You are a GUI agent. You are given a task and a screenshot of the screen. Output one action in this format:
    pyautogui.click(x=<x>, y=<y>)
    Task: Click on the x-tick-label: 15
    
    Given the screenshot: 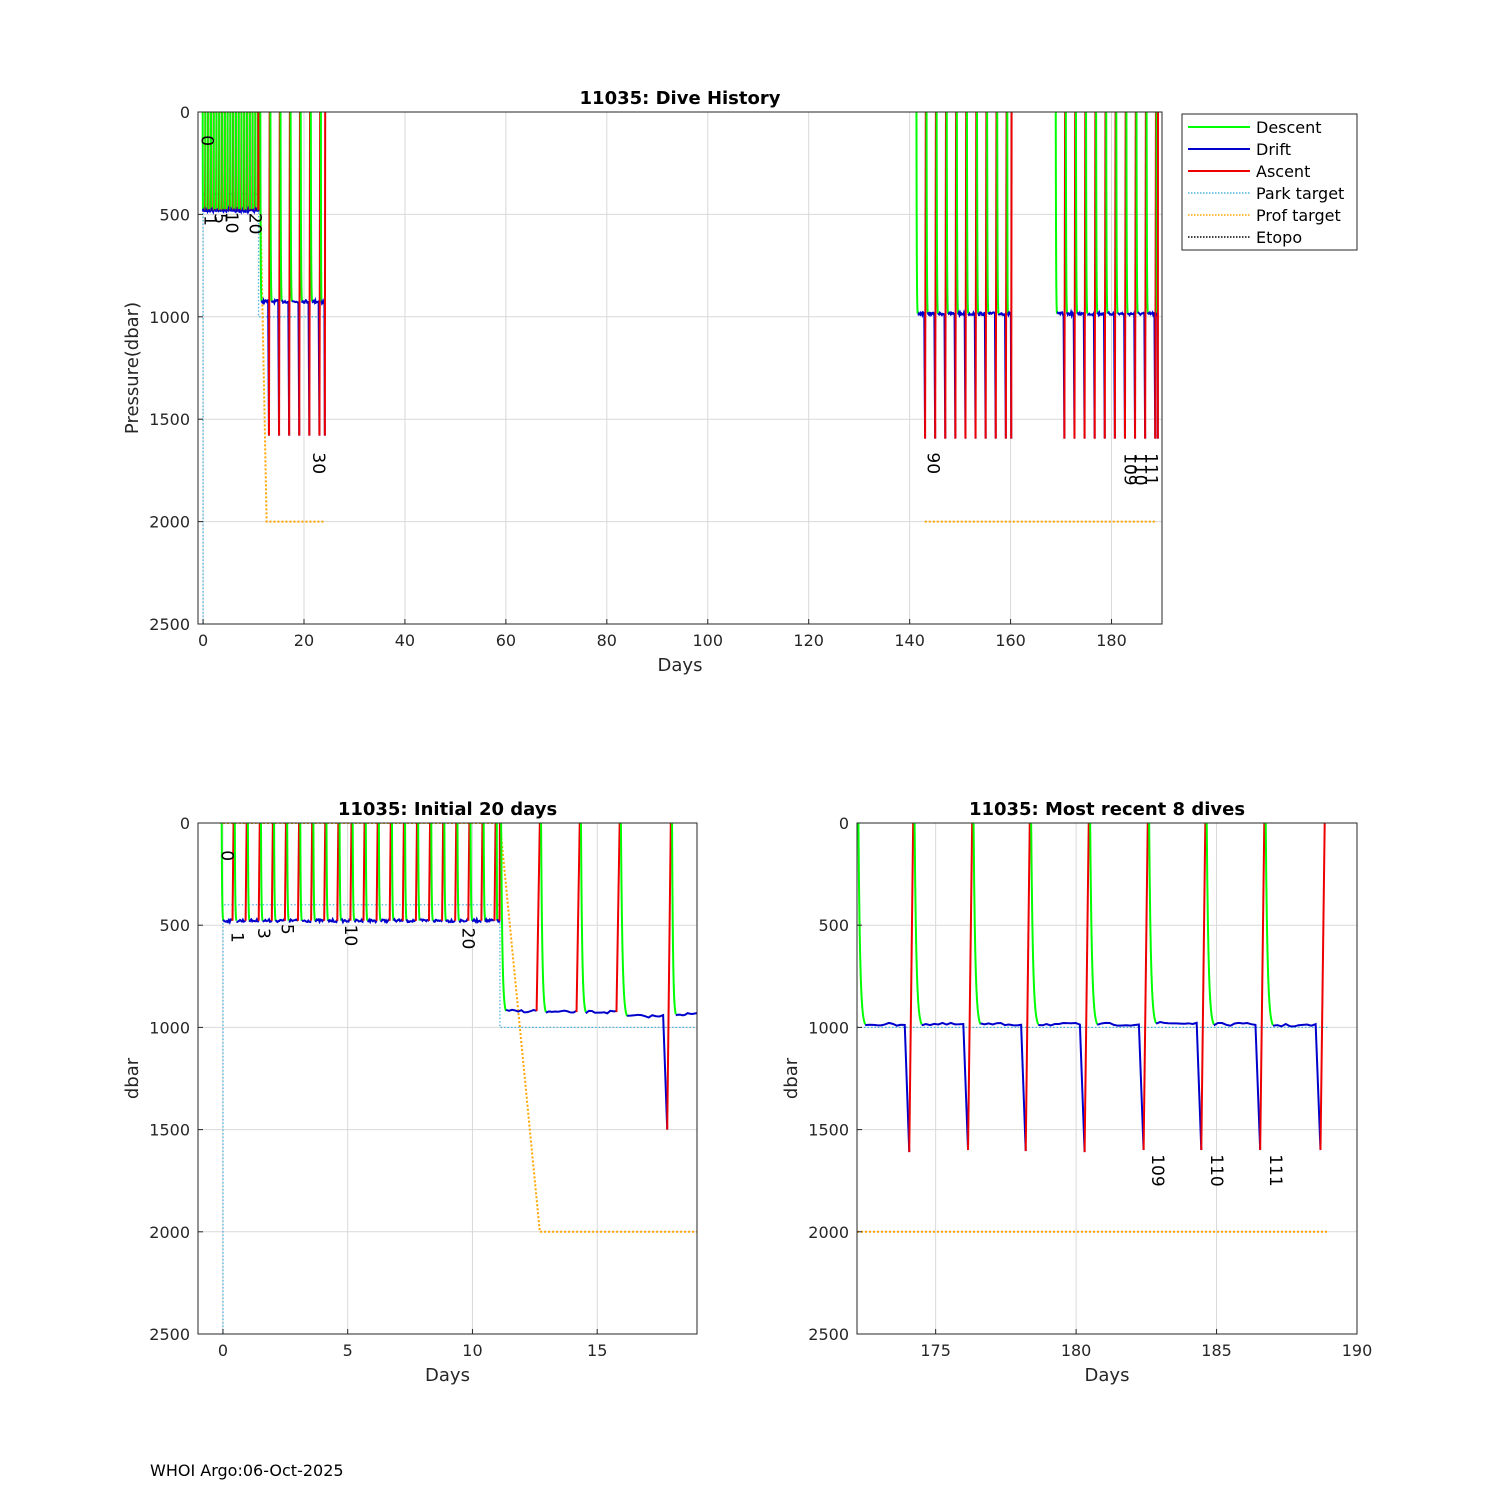 What is the action you would take?
    pyautogui.click(x=597, y=1350)
    